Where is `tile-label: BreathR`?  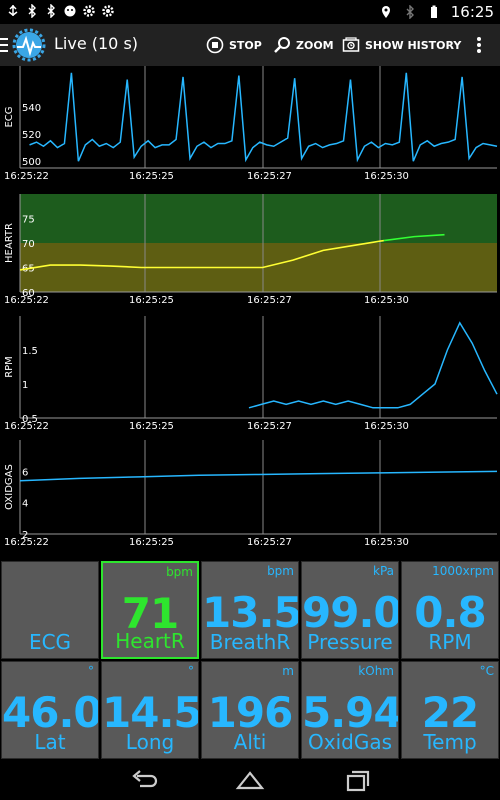
tile-label: BreathR is located at coordinates (250, 642).